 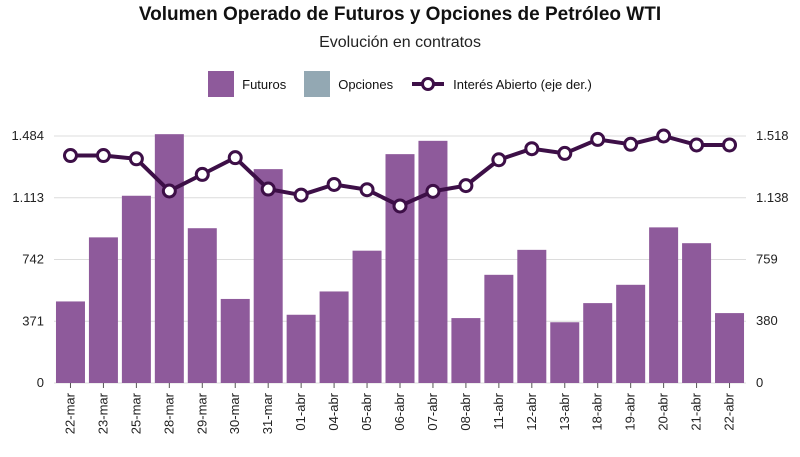 I want to click on y-left-tick-label: 1.484, so click(x=27, y=135).